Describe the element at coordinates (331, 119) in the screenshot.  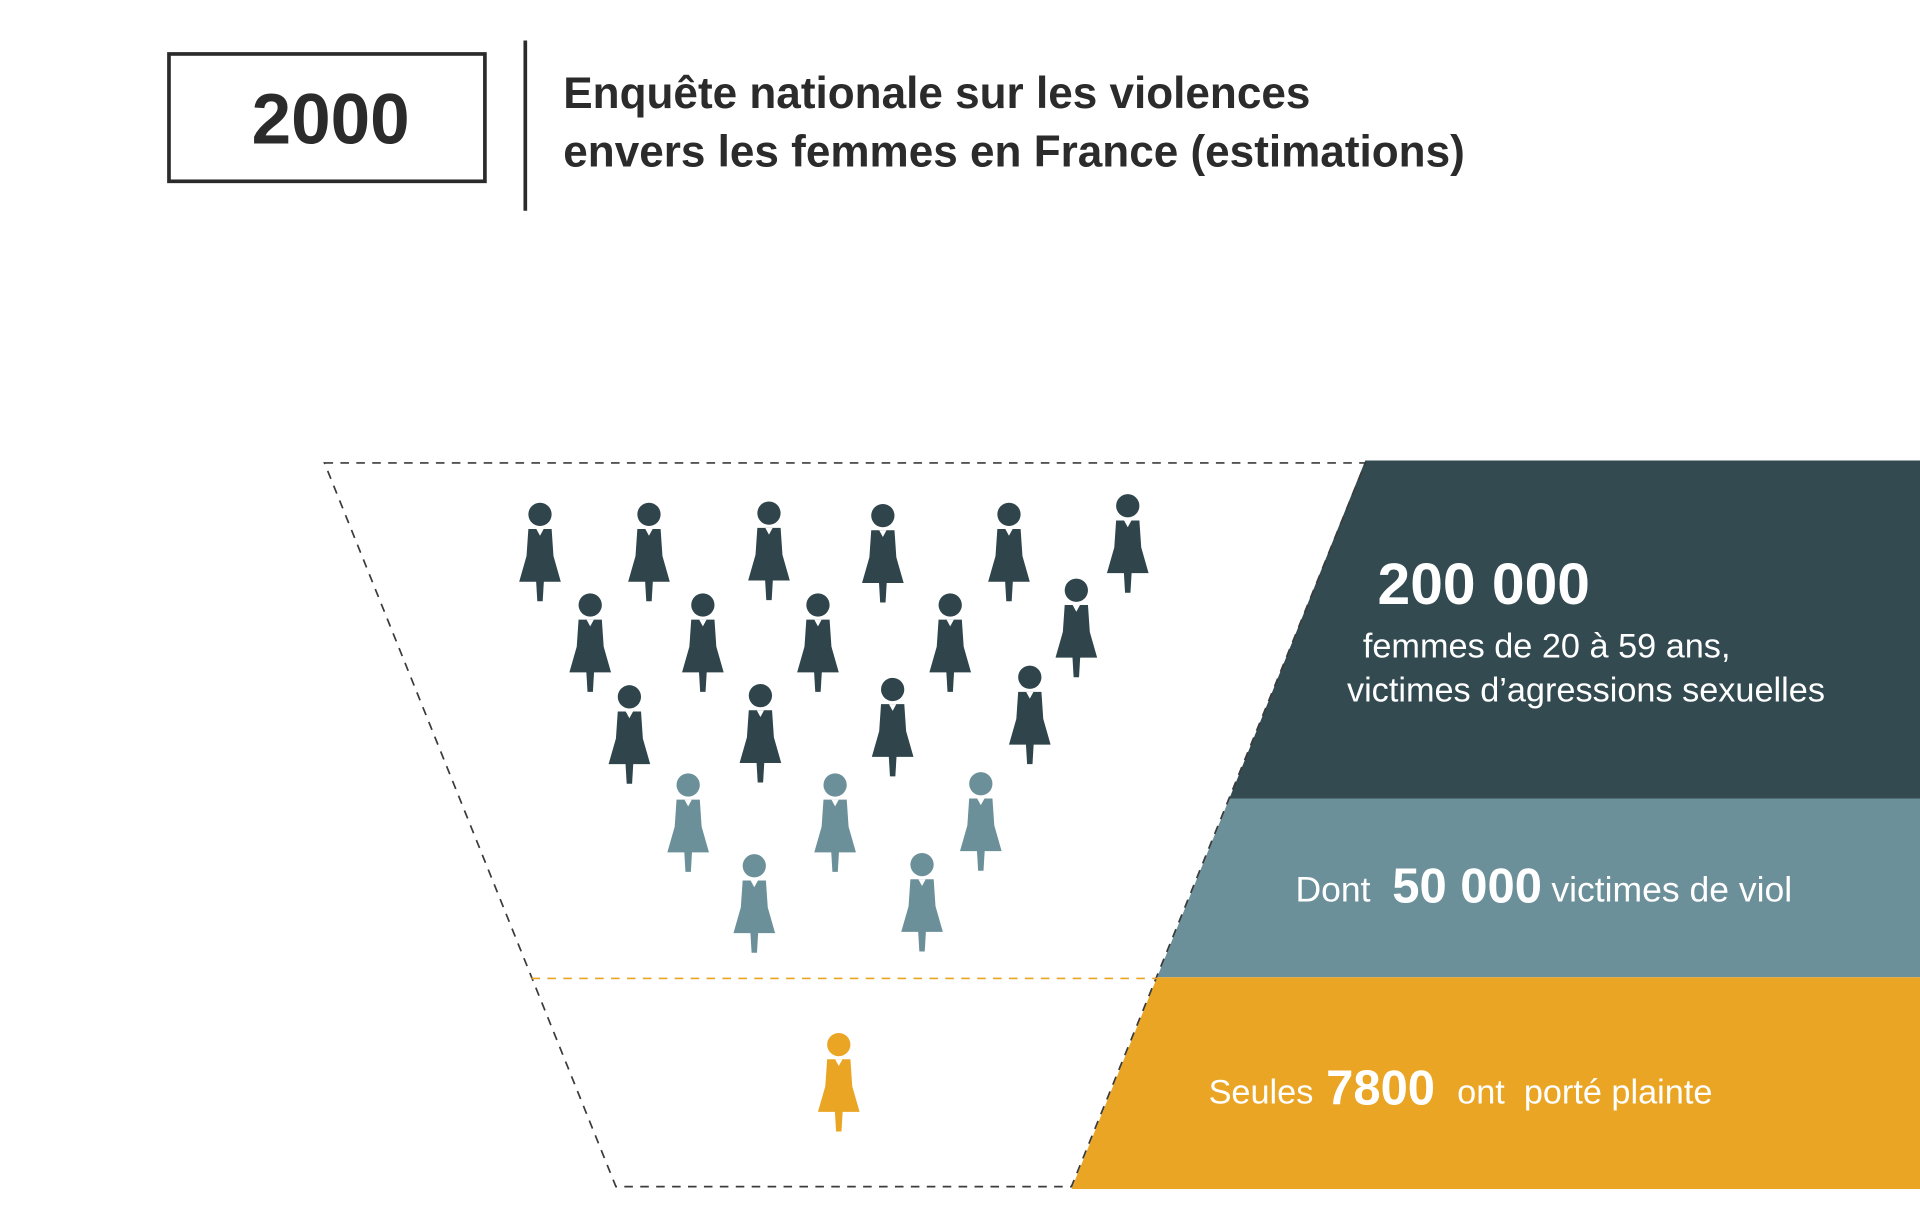
I see `year-label: 2000` at that location.